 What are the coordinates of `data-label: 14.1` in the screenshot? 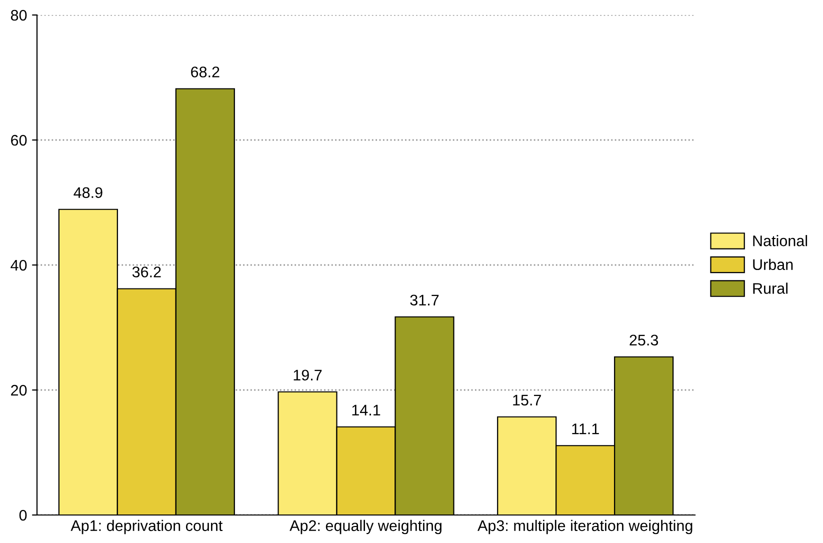 It's located at (366, 410).